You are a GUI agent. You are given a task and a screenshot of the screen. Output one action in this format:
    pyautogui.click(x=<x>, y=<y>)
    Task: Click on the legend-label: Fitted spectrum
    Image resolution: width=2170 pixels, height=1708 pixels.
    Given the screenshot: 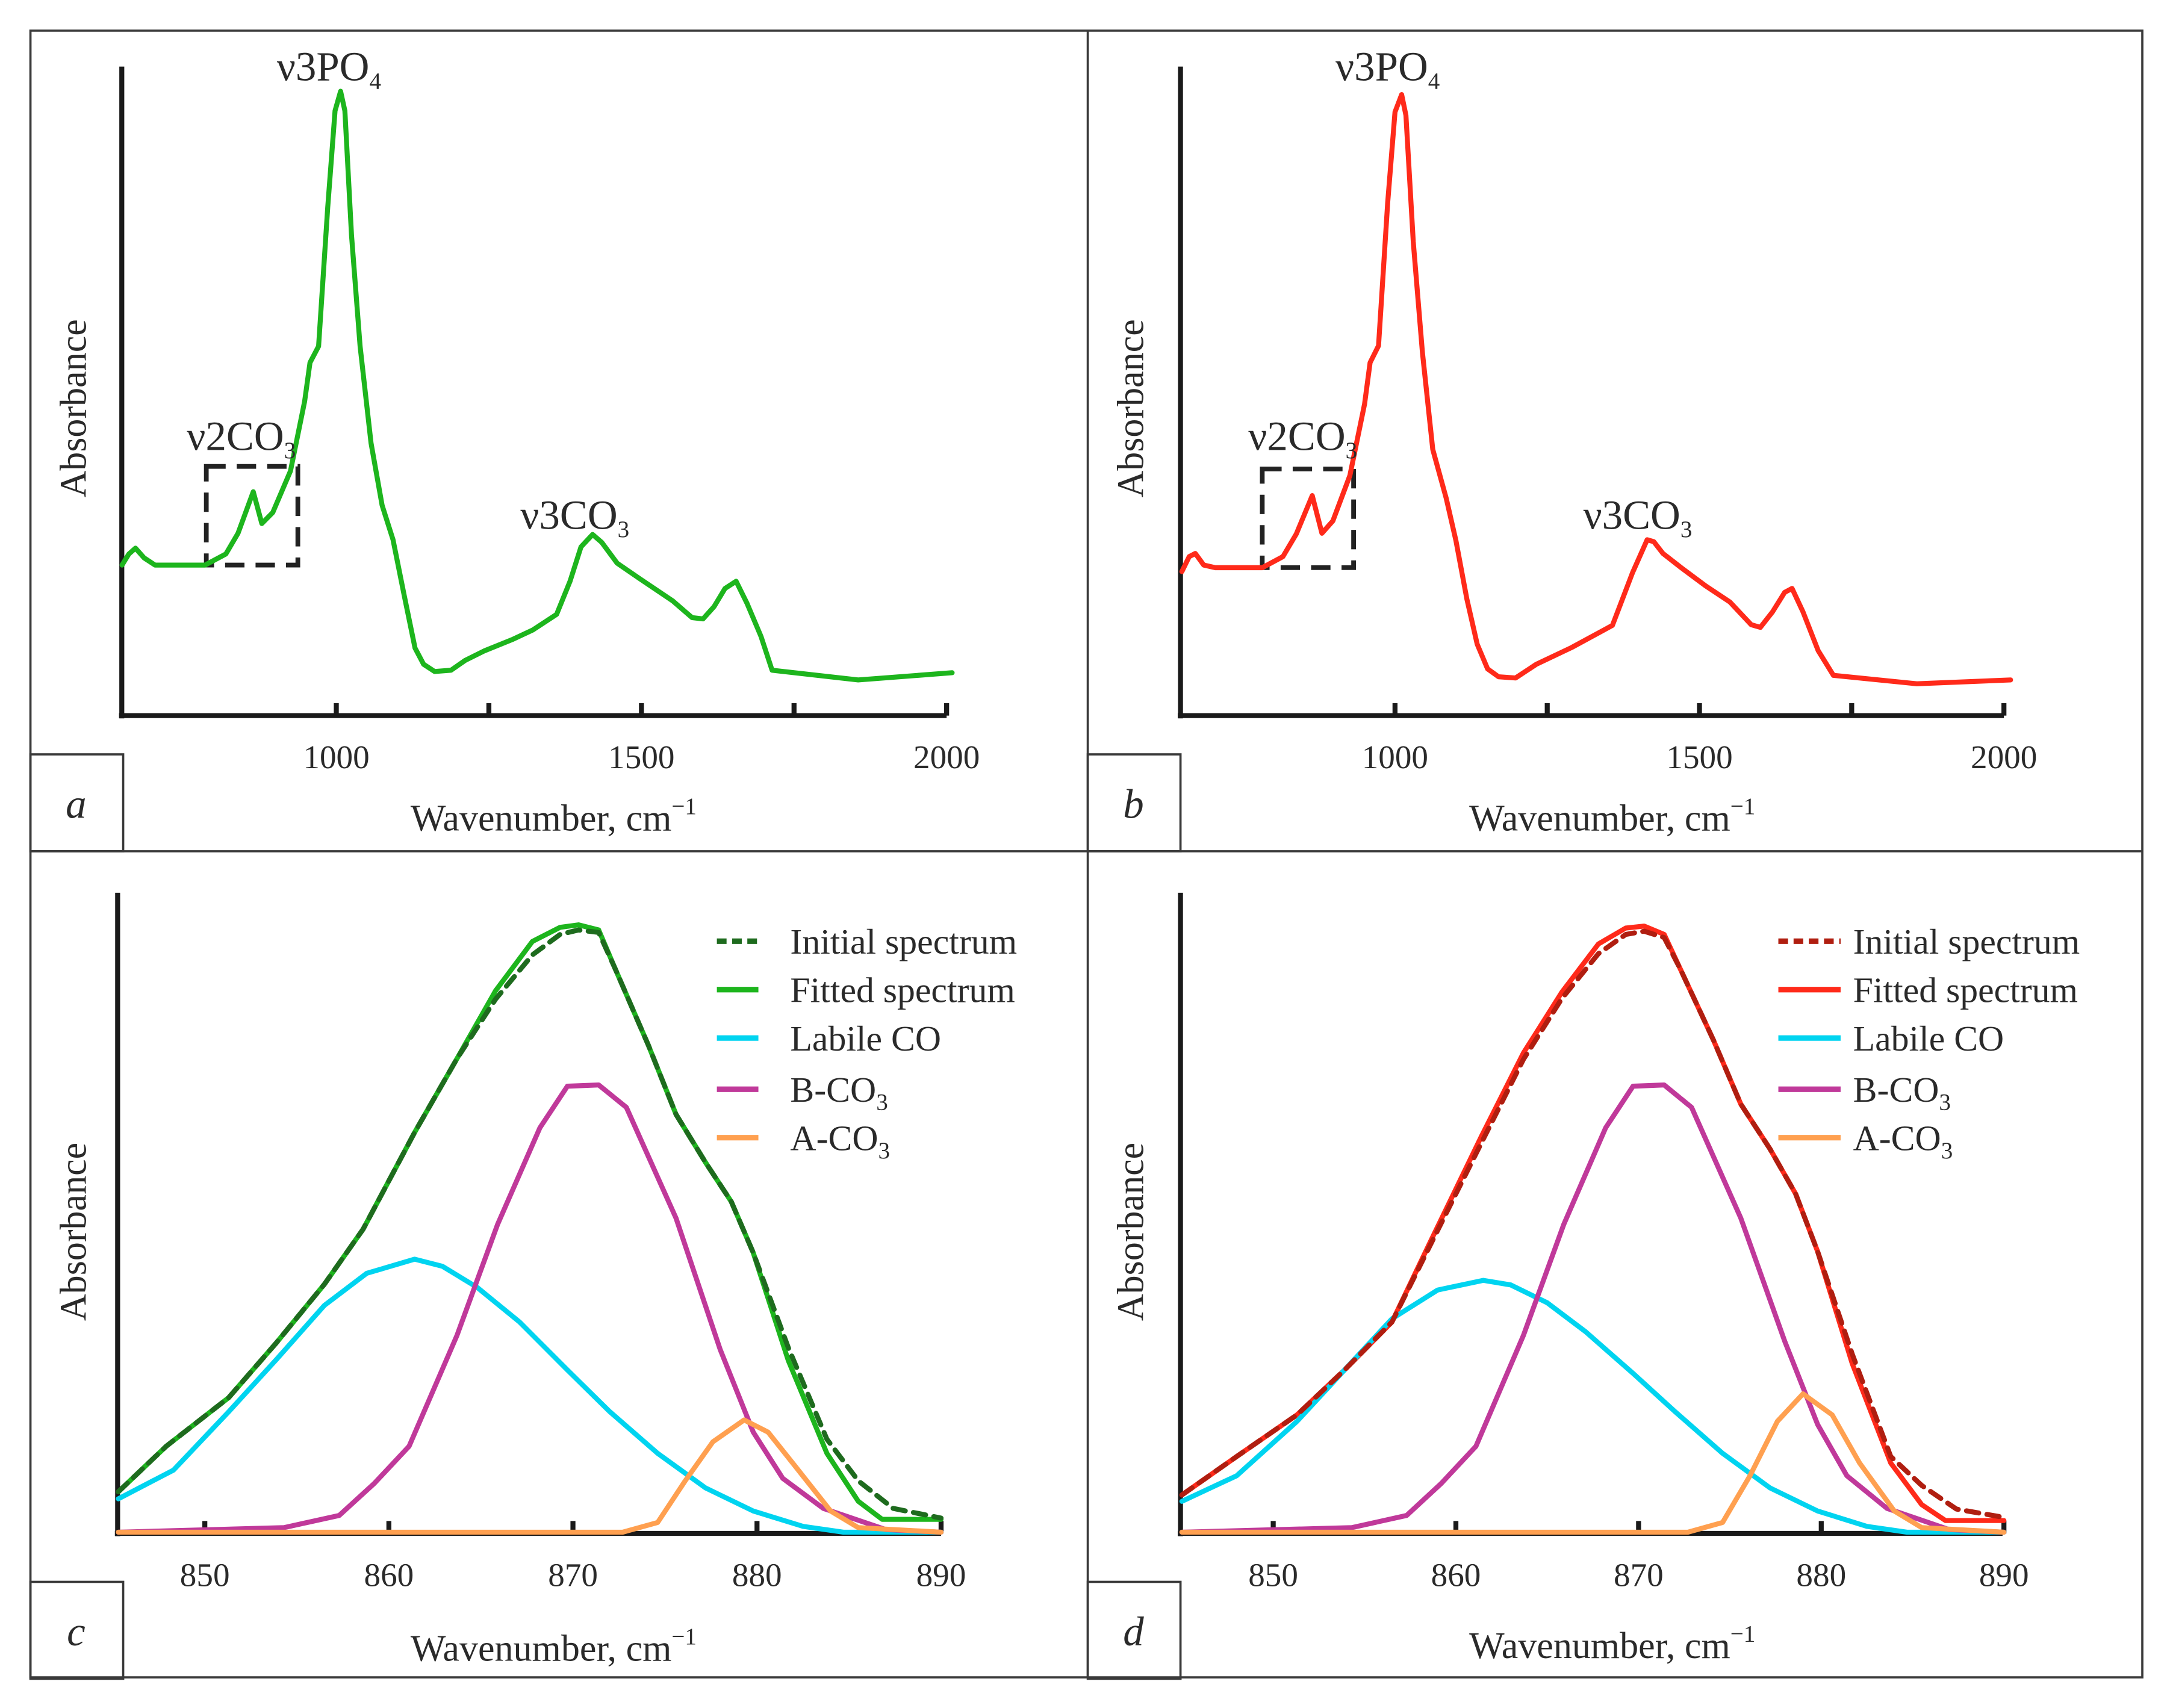 What is the action you would take?
    pyautogui.click(x=902, y=990)
    